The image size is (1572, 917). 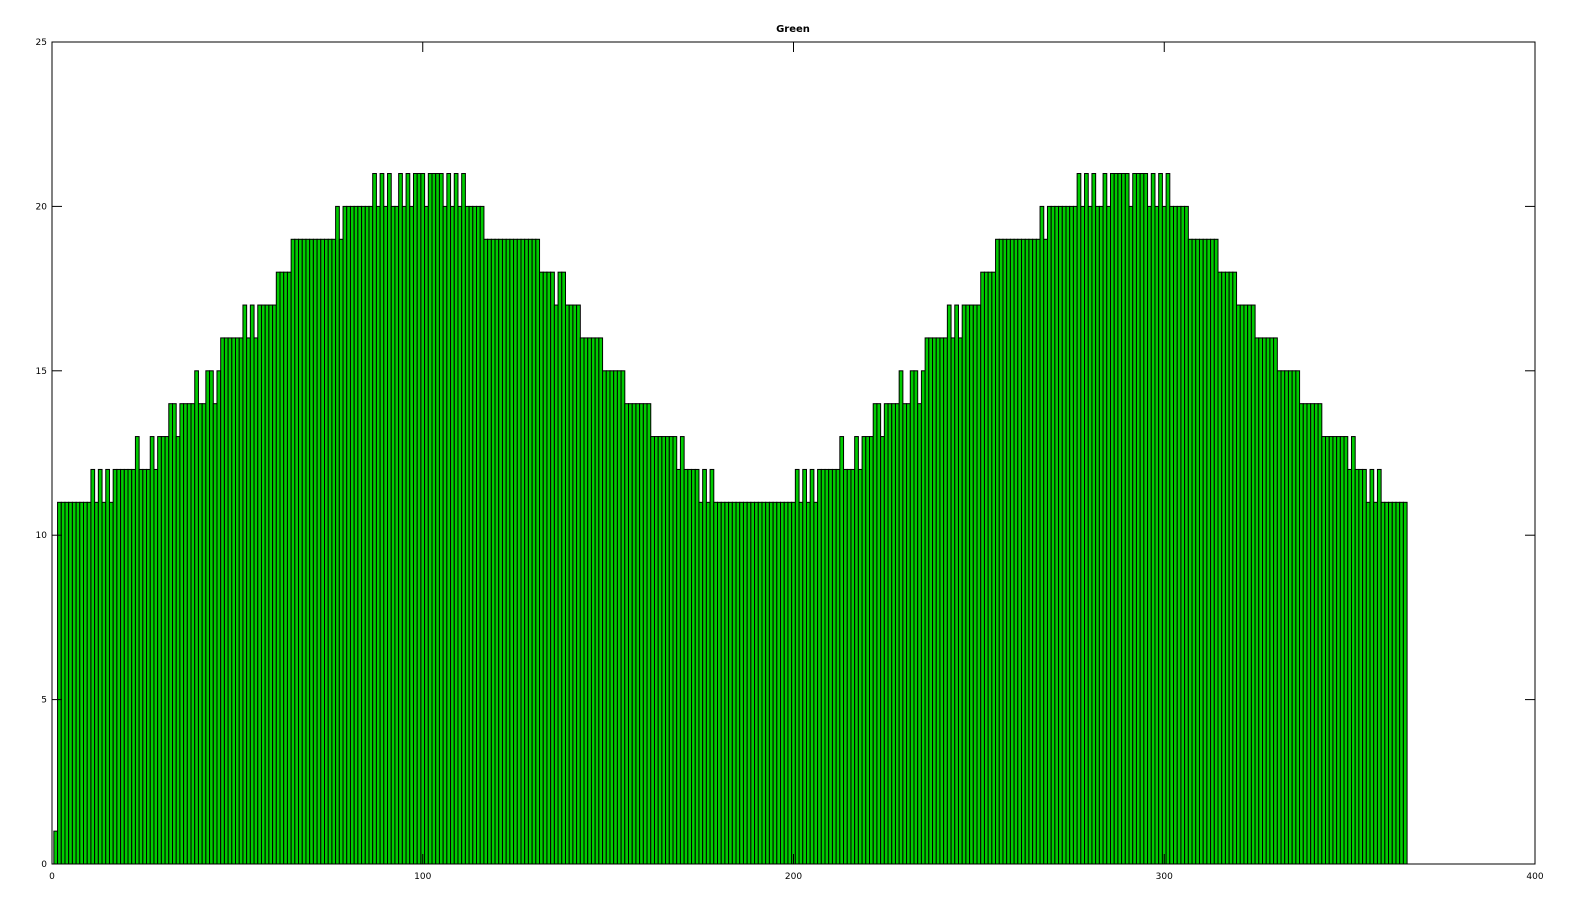 What do you see at coordinates (793, 29) in the screenshot?
I see `chart-title: Green` at bounding box center [793, 29].